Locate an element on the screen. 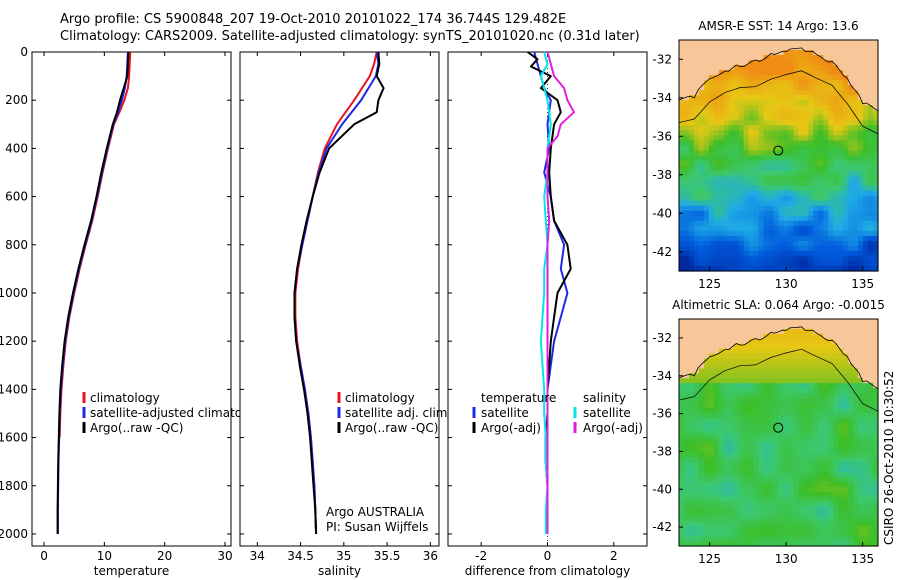 The height and width of the screenshot is (580, 900). salinity-xtick-label: 34.5 is located at coordinates (300, 556).